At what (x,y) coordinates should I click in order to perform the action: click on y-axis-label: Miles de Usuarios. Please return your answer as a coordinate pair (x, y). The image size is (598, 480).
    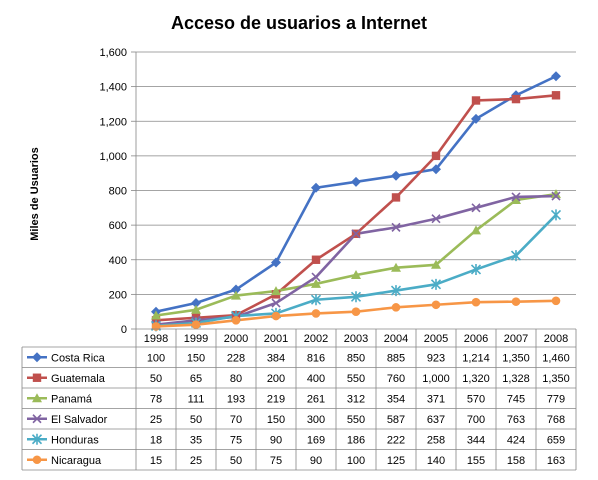
    Looking at the image, I should click on (35, 194).